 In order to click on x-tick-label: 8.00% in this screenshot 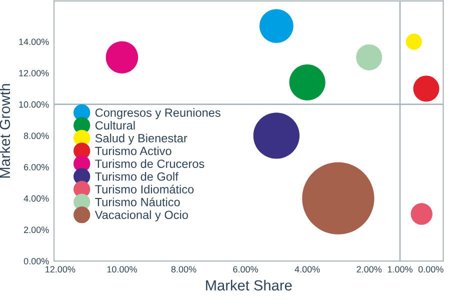, I will do `click(183, 269)`.